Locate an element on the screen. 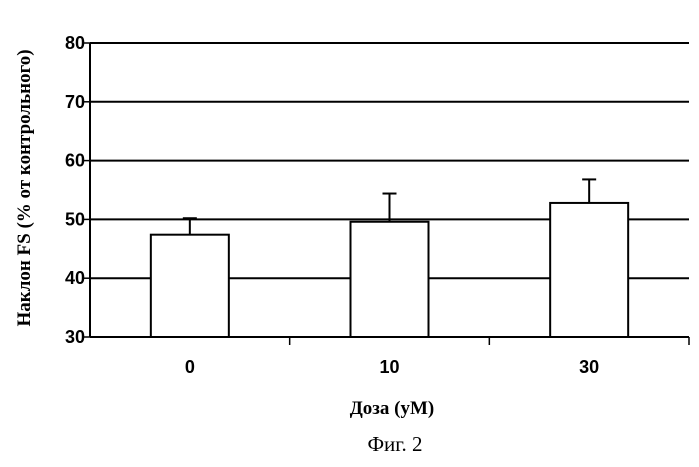 Image resolution: width=699 pixels, height=467 pixels. y-tick-labels: 30 40 50 60 70 80 is located at coordinates (75, 190).